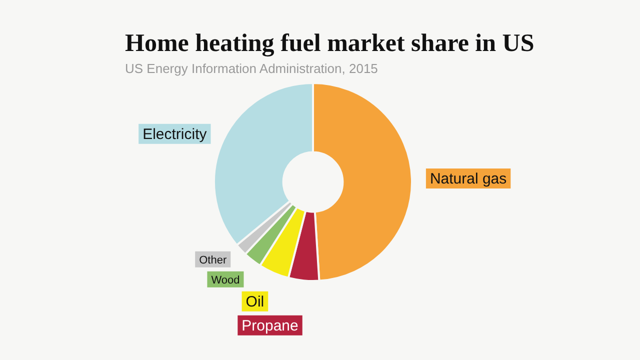 This screenshot has width=640, height=360. What do you see at coordinates (213, 260) in the screenshot?
I see `slice-label: Other` at bounding box center [213, 260].